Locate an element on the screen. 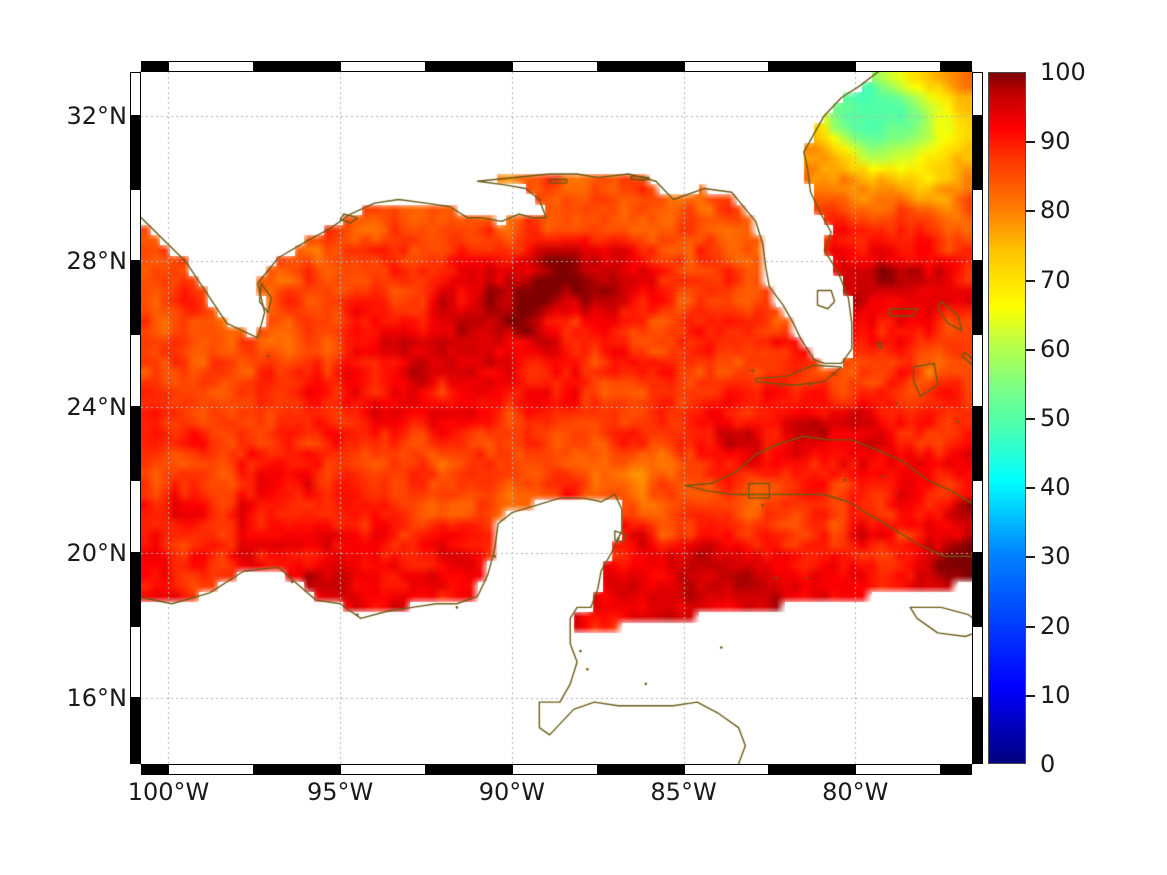 This screenshot has height=875, width=1167. map-frame-left is located at coordinates (135, 418).